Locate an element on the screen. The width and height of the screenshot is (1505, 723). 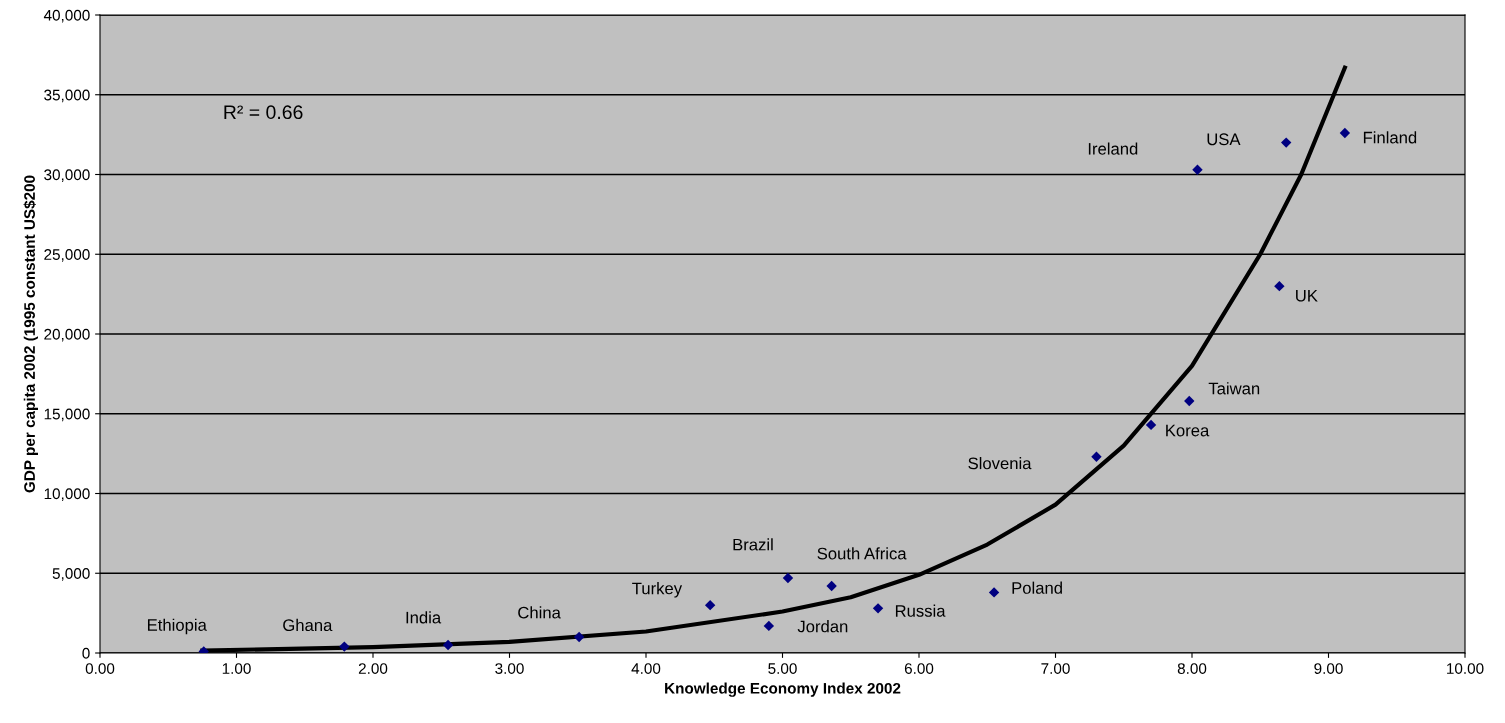
y-axis-title: GDP per capita 2002 (1995 constant US$200 is located at coordinates (30, 334).